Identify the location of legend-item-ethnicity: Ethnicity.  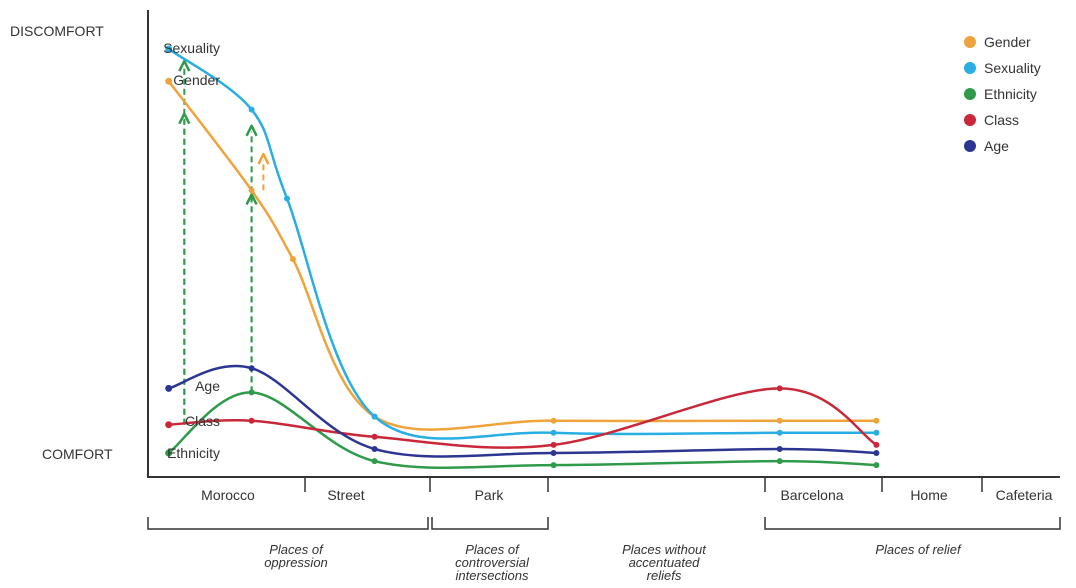
(1000, 94).